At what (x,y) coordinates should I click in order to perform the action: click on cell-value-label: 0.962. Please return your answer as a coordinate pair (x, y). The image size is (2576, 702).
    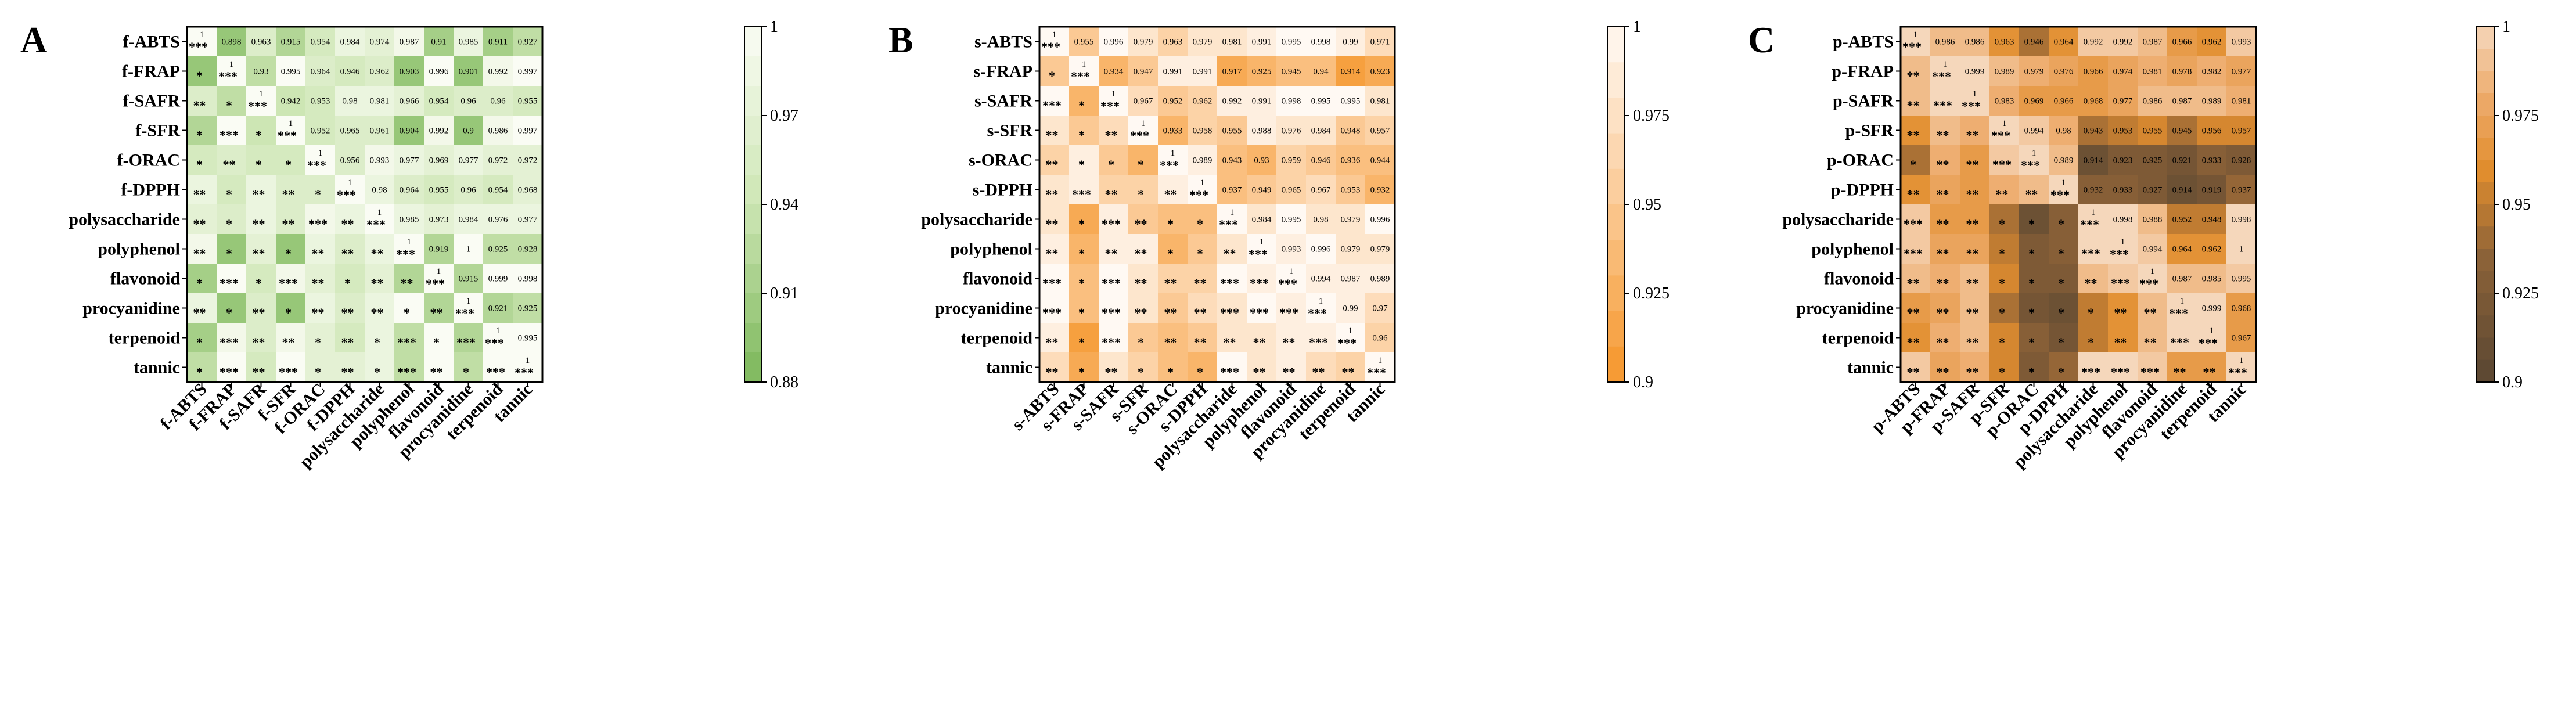
    Looking at the image, I should click on (1203, 102).